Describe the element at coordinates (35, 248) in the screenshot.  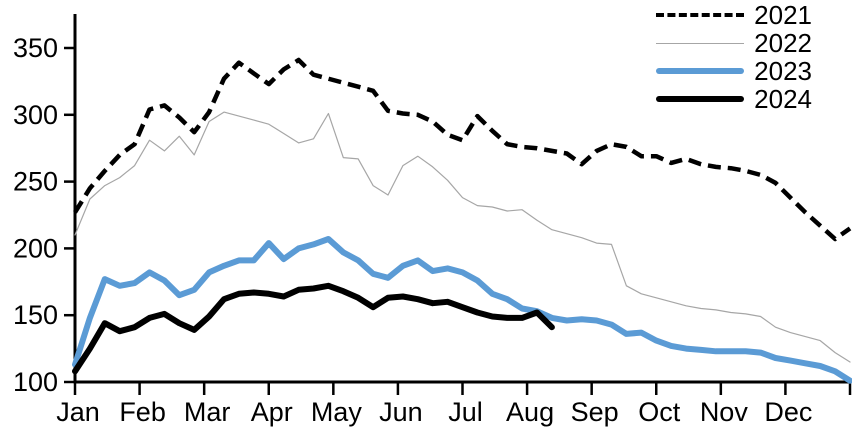
I see `y-tick-label: 200` at that location.